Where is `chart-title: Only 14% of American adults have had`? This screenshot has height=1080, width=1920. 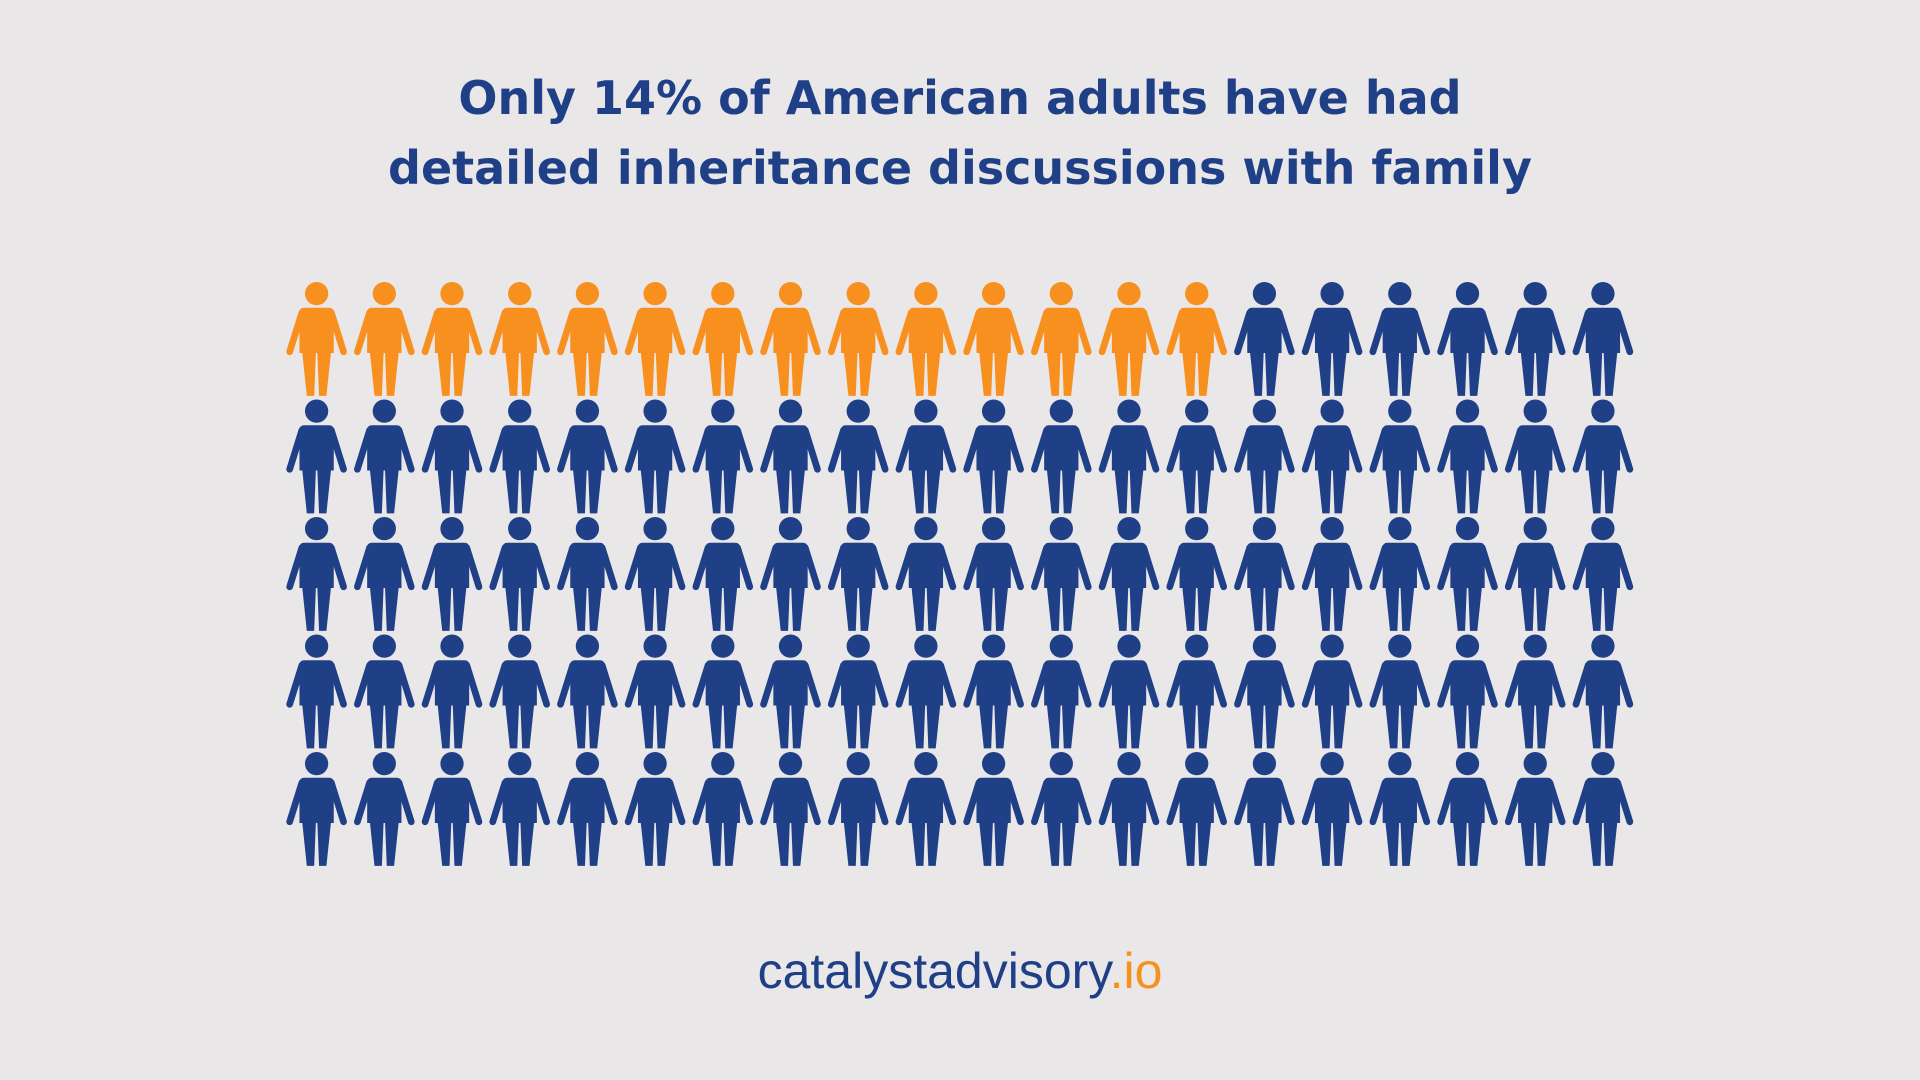 chart-title: Only 14% of American adults have had is located at coordinates (959, 98).